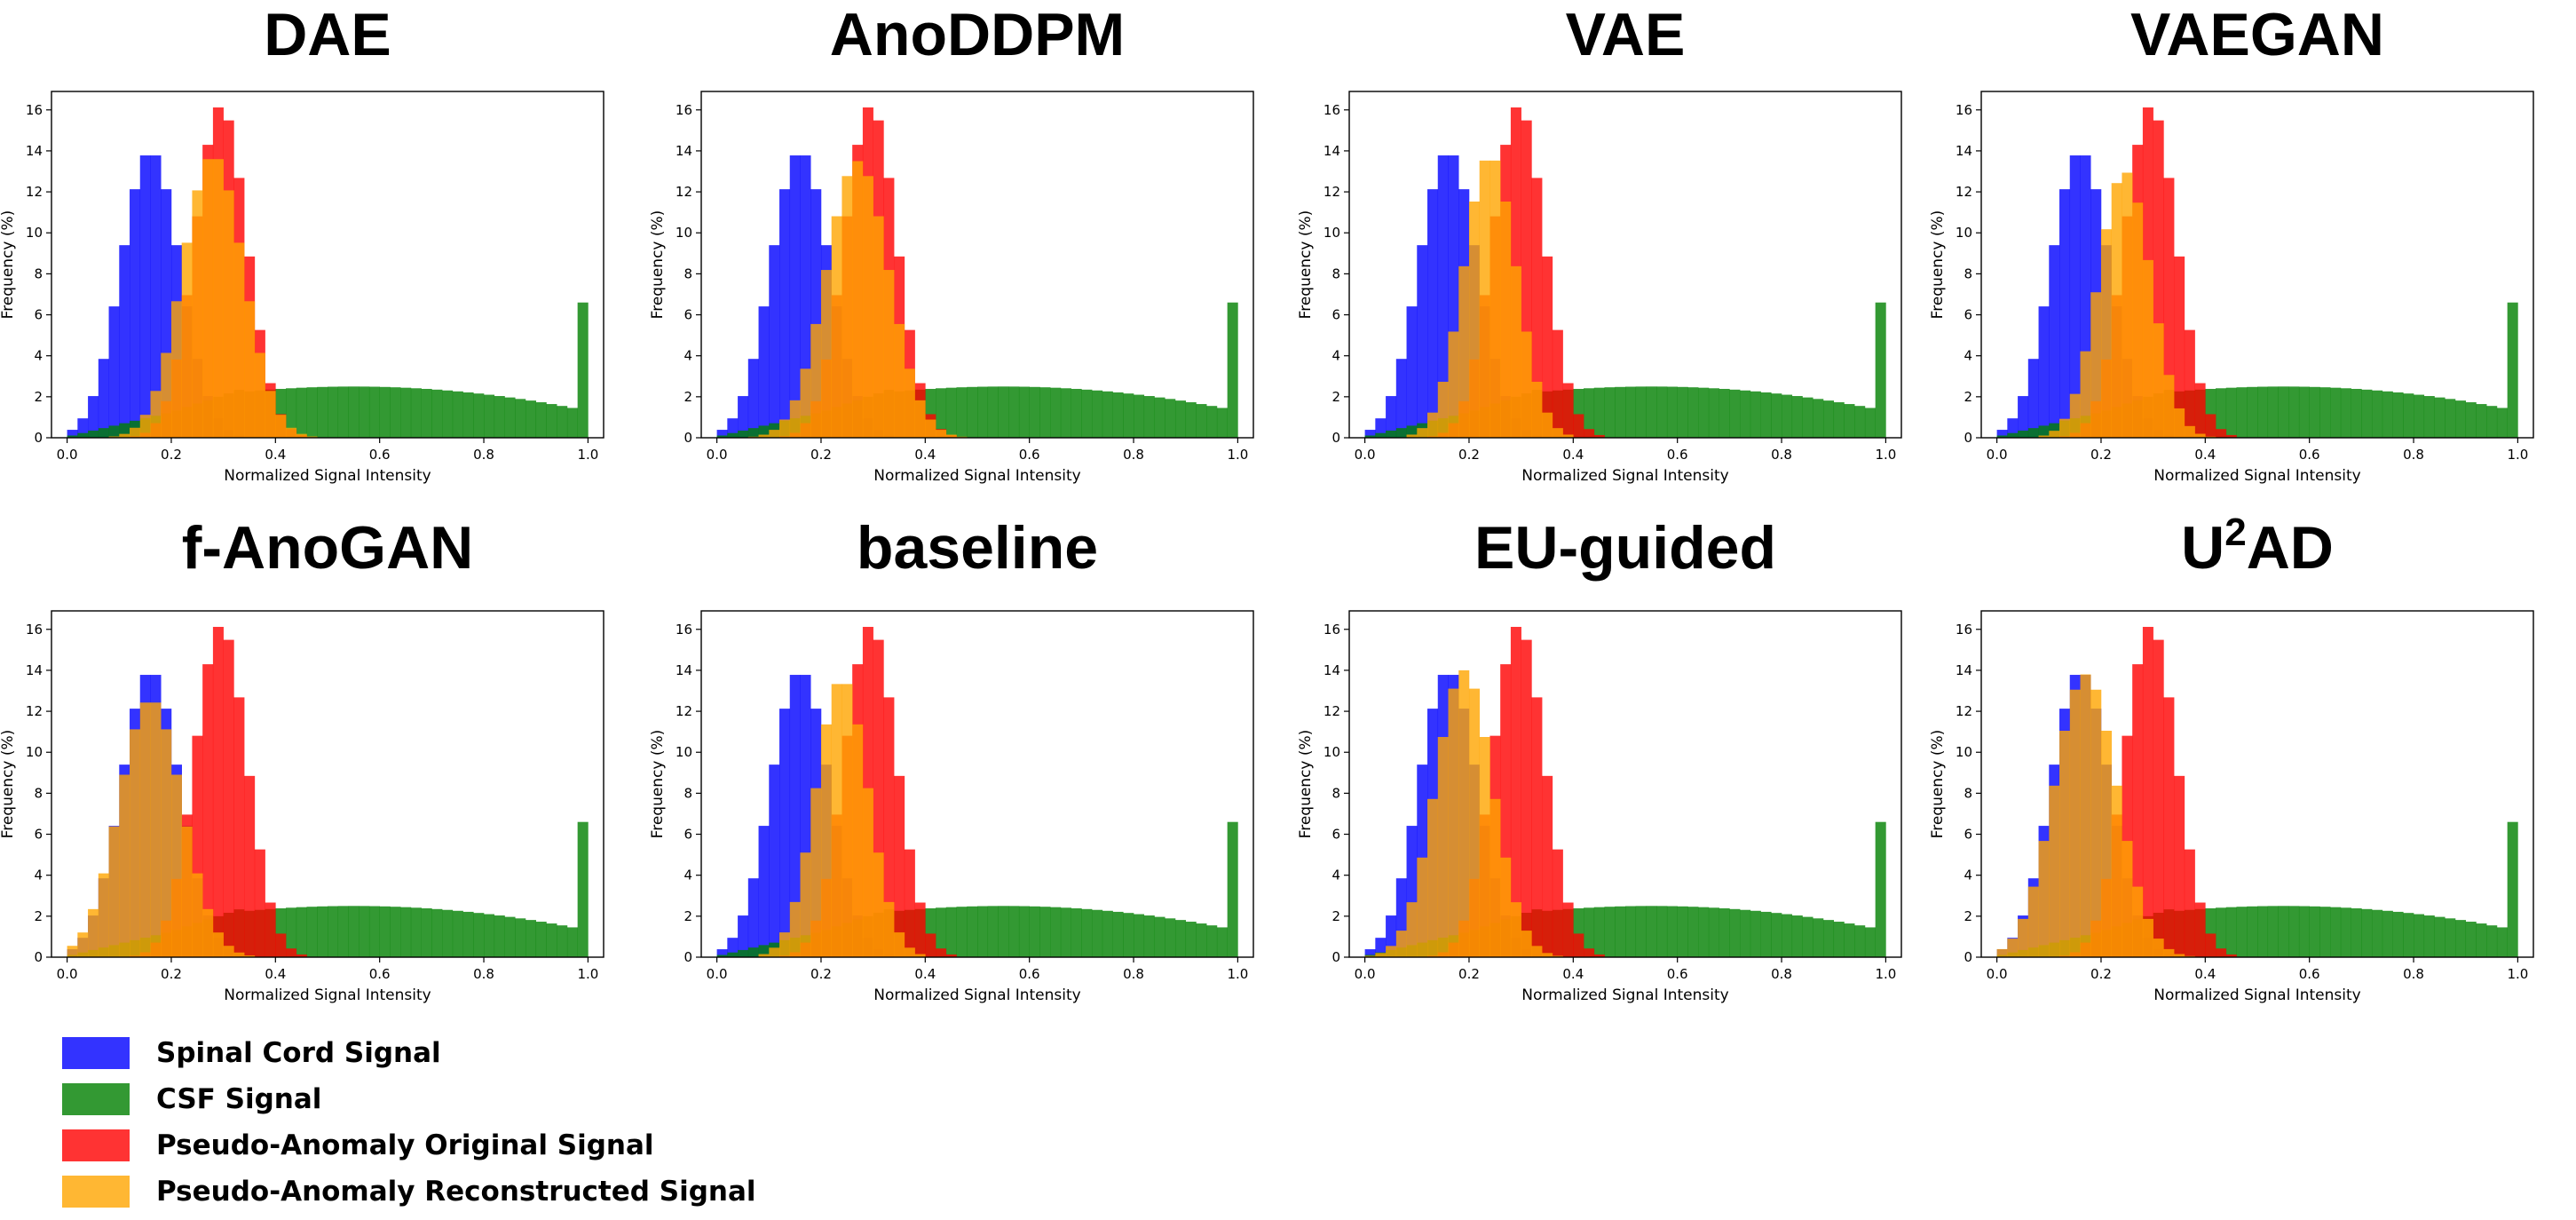 This screenshot has height=1220, width=2576. Describe the element at coordinates (171, 974) in the screenshot. I see `x-tick-label: 0.2` at that location.